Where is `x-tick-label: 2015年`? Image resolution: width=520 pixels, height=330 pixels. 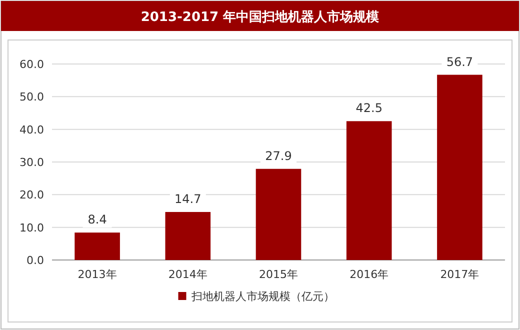 x-tick-label: 2015年 is located at coordinates (278, 274).